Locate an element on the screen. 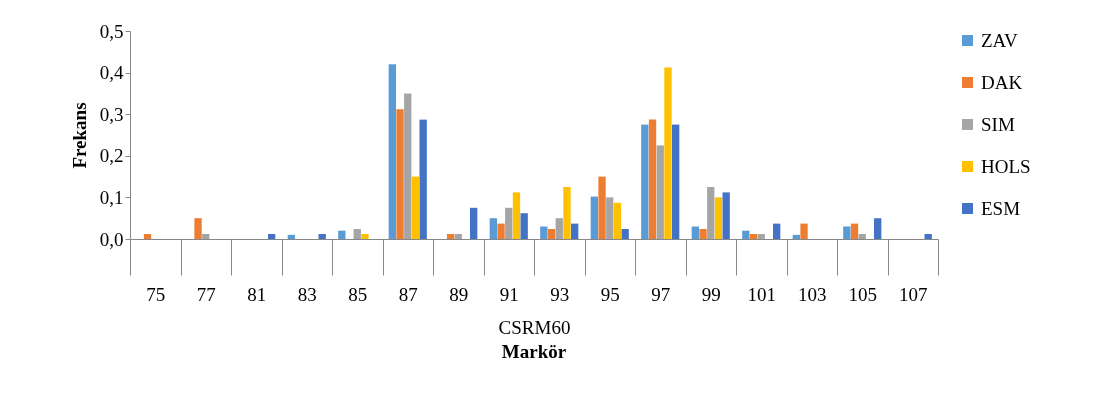 The height and width of the screenshot is (403, 1105). x-tick-label: 103 is located at coordinates (812, 294).